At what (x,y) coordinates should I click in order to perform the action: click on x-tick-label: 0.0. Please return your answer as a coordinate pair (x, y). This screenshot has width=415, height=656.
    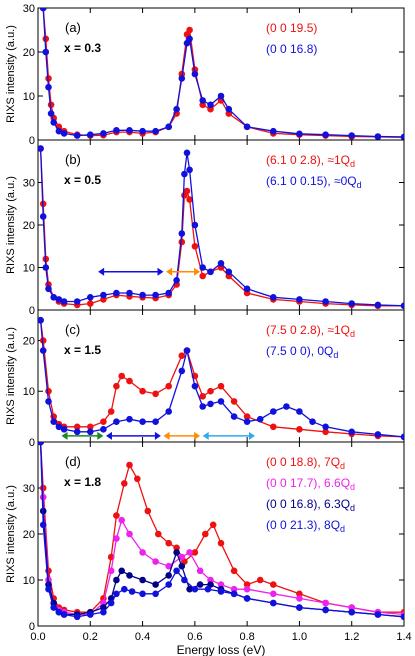
    Looking at the image, I should click on (37, 637).